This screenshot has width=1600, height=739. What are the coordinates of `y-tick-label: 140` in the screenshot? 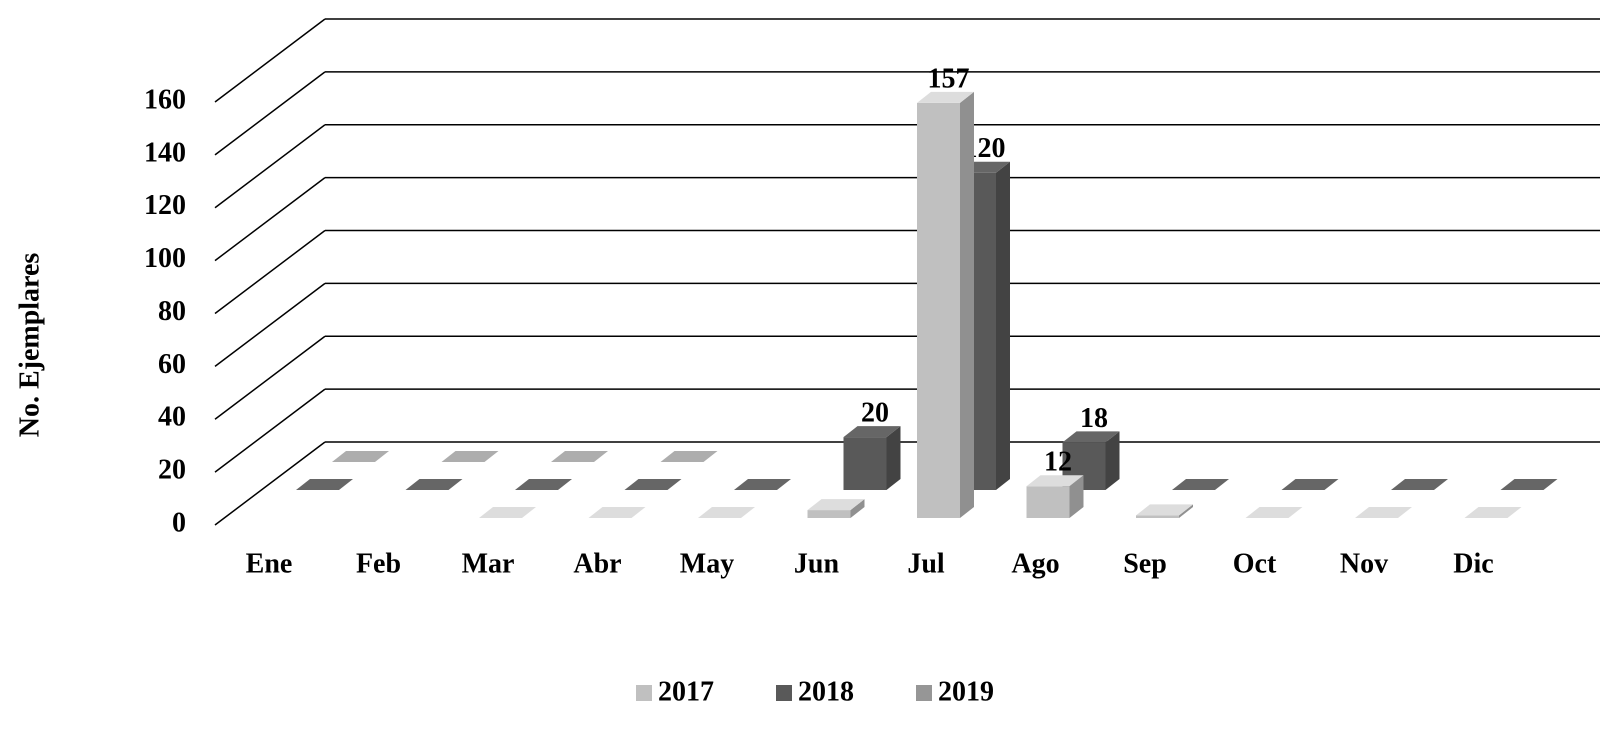 It's located at (165, 152).